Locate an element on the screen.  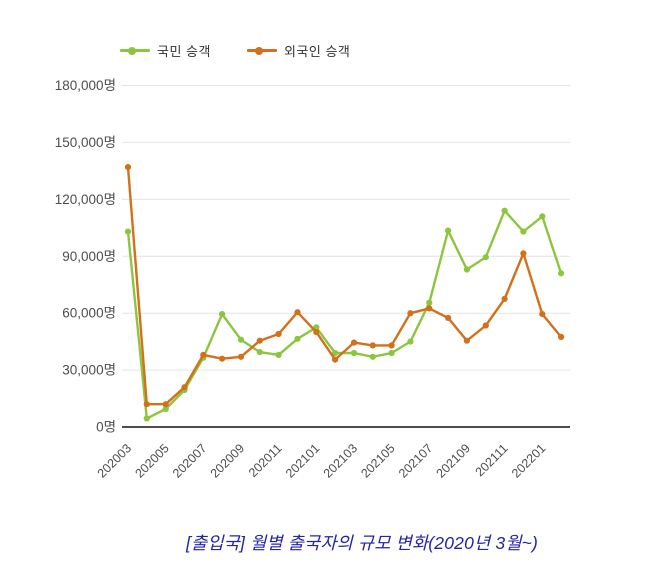
legend-item-national: 국민 승객 is located at coordinates (165, 50).